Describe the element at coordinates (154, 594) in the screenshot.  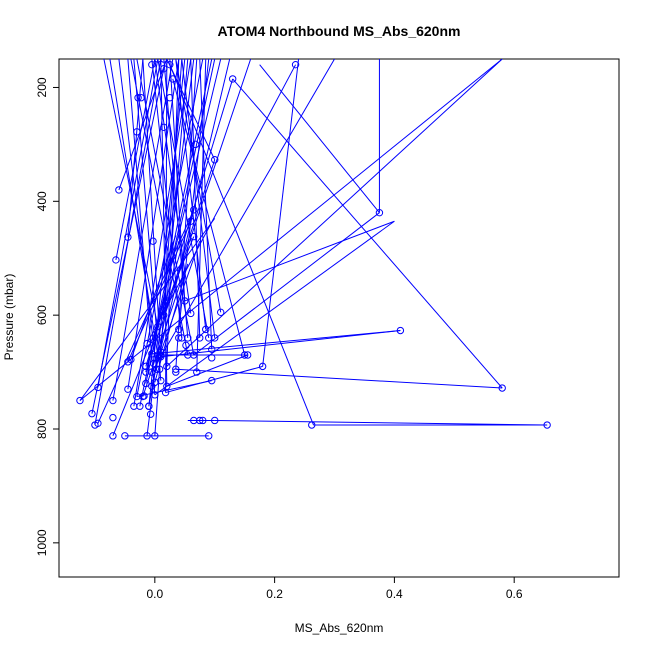
I see `x-tick-label: 0.0` at that location.